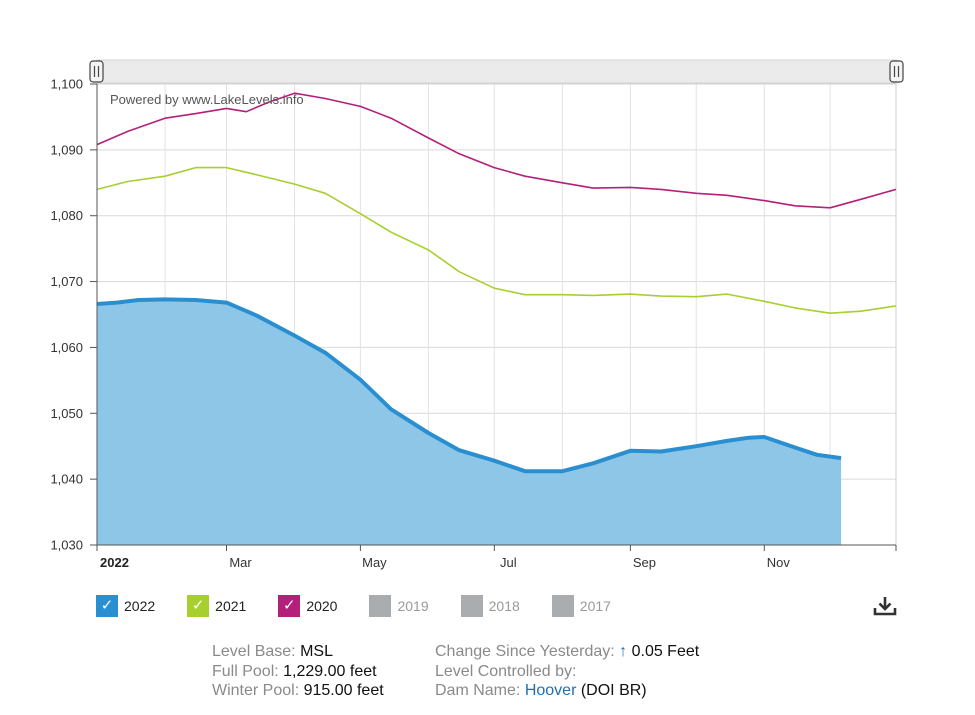 This screenshot has height=715, width=975. I want to click on legend-label-2017: 2017, so click(595, 606).